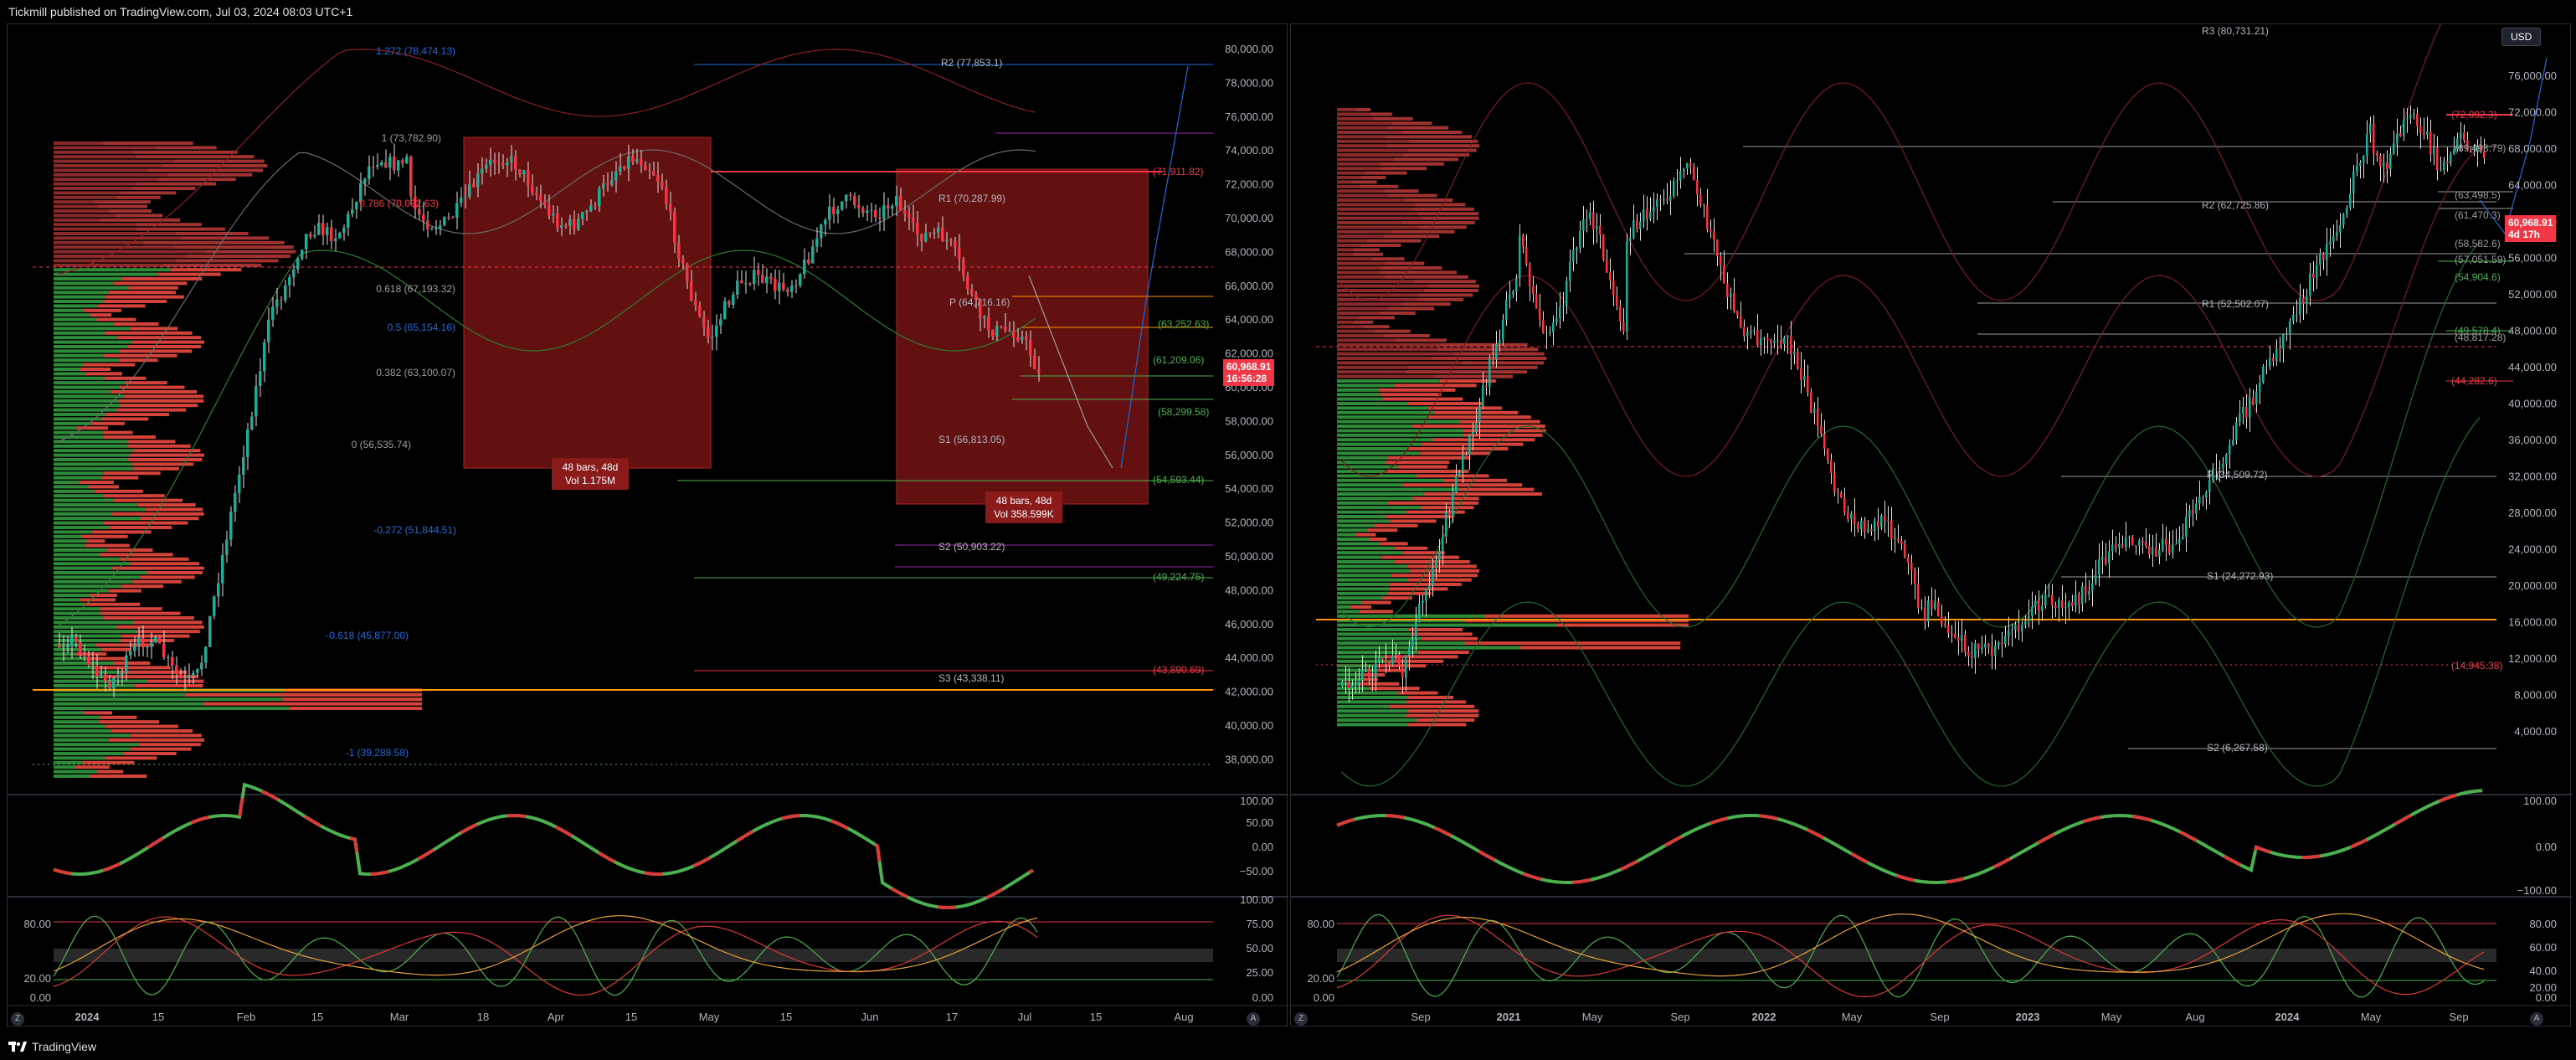  Describe the element at coordinates (2533, 404) in the screenshot. I see `price-axis-label: 40,000.00` at that location.